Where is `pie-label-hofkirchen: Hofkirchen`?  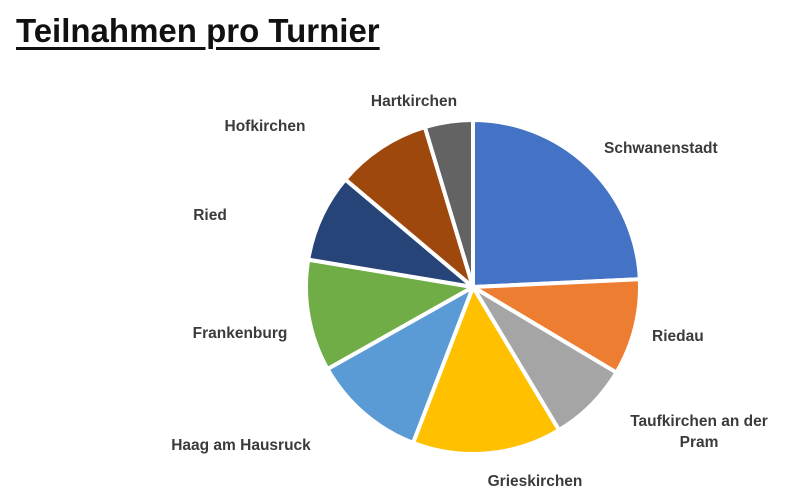 pie-label-hofkirchen: Hofkirchen is located at coordinates (265, 126).